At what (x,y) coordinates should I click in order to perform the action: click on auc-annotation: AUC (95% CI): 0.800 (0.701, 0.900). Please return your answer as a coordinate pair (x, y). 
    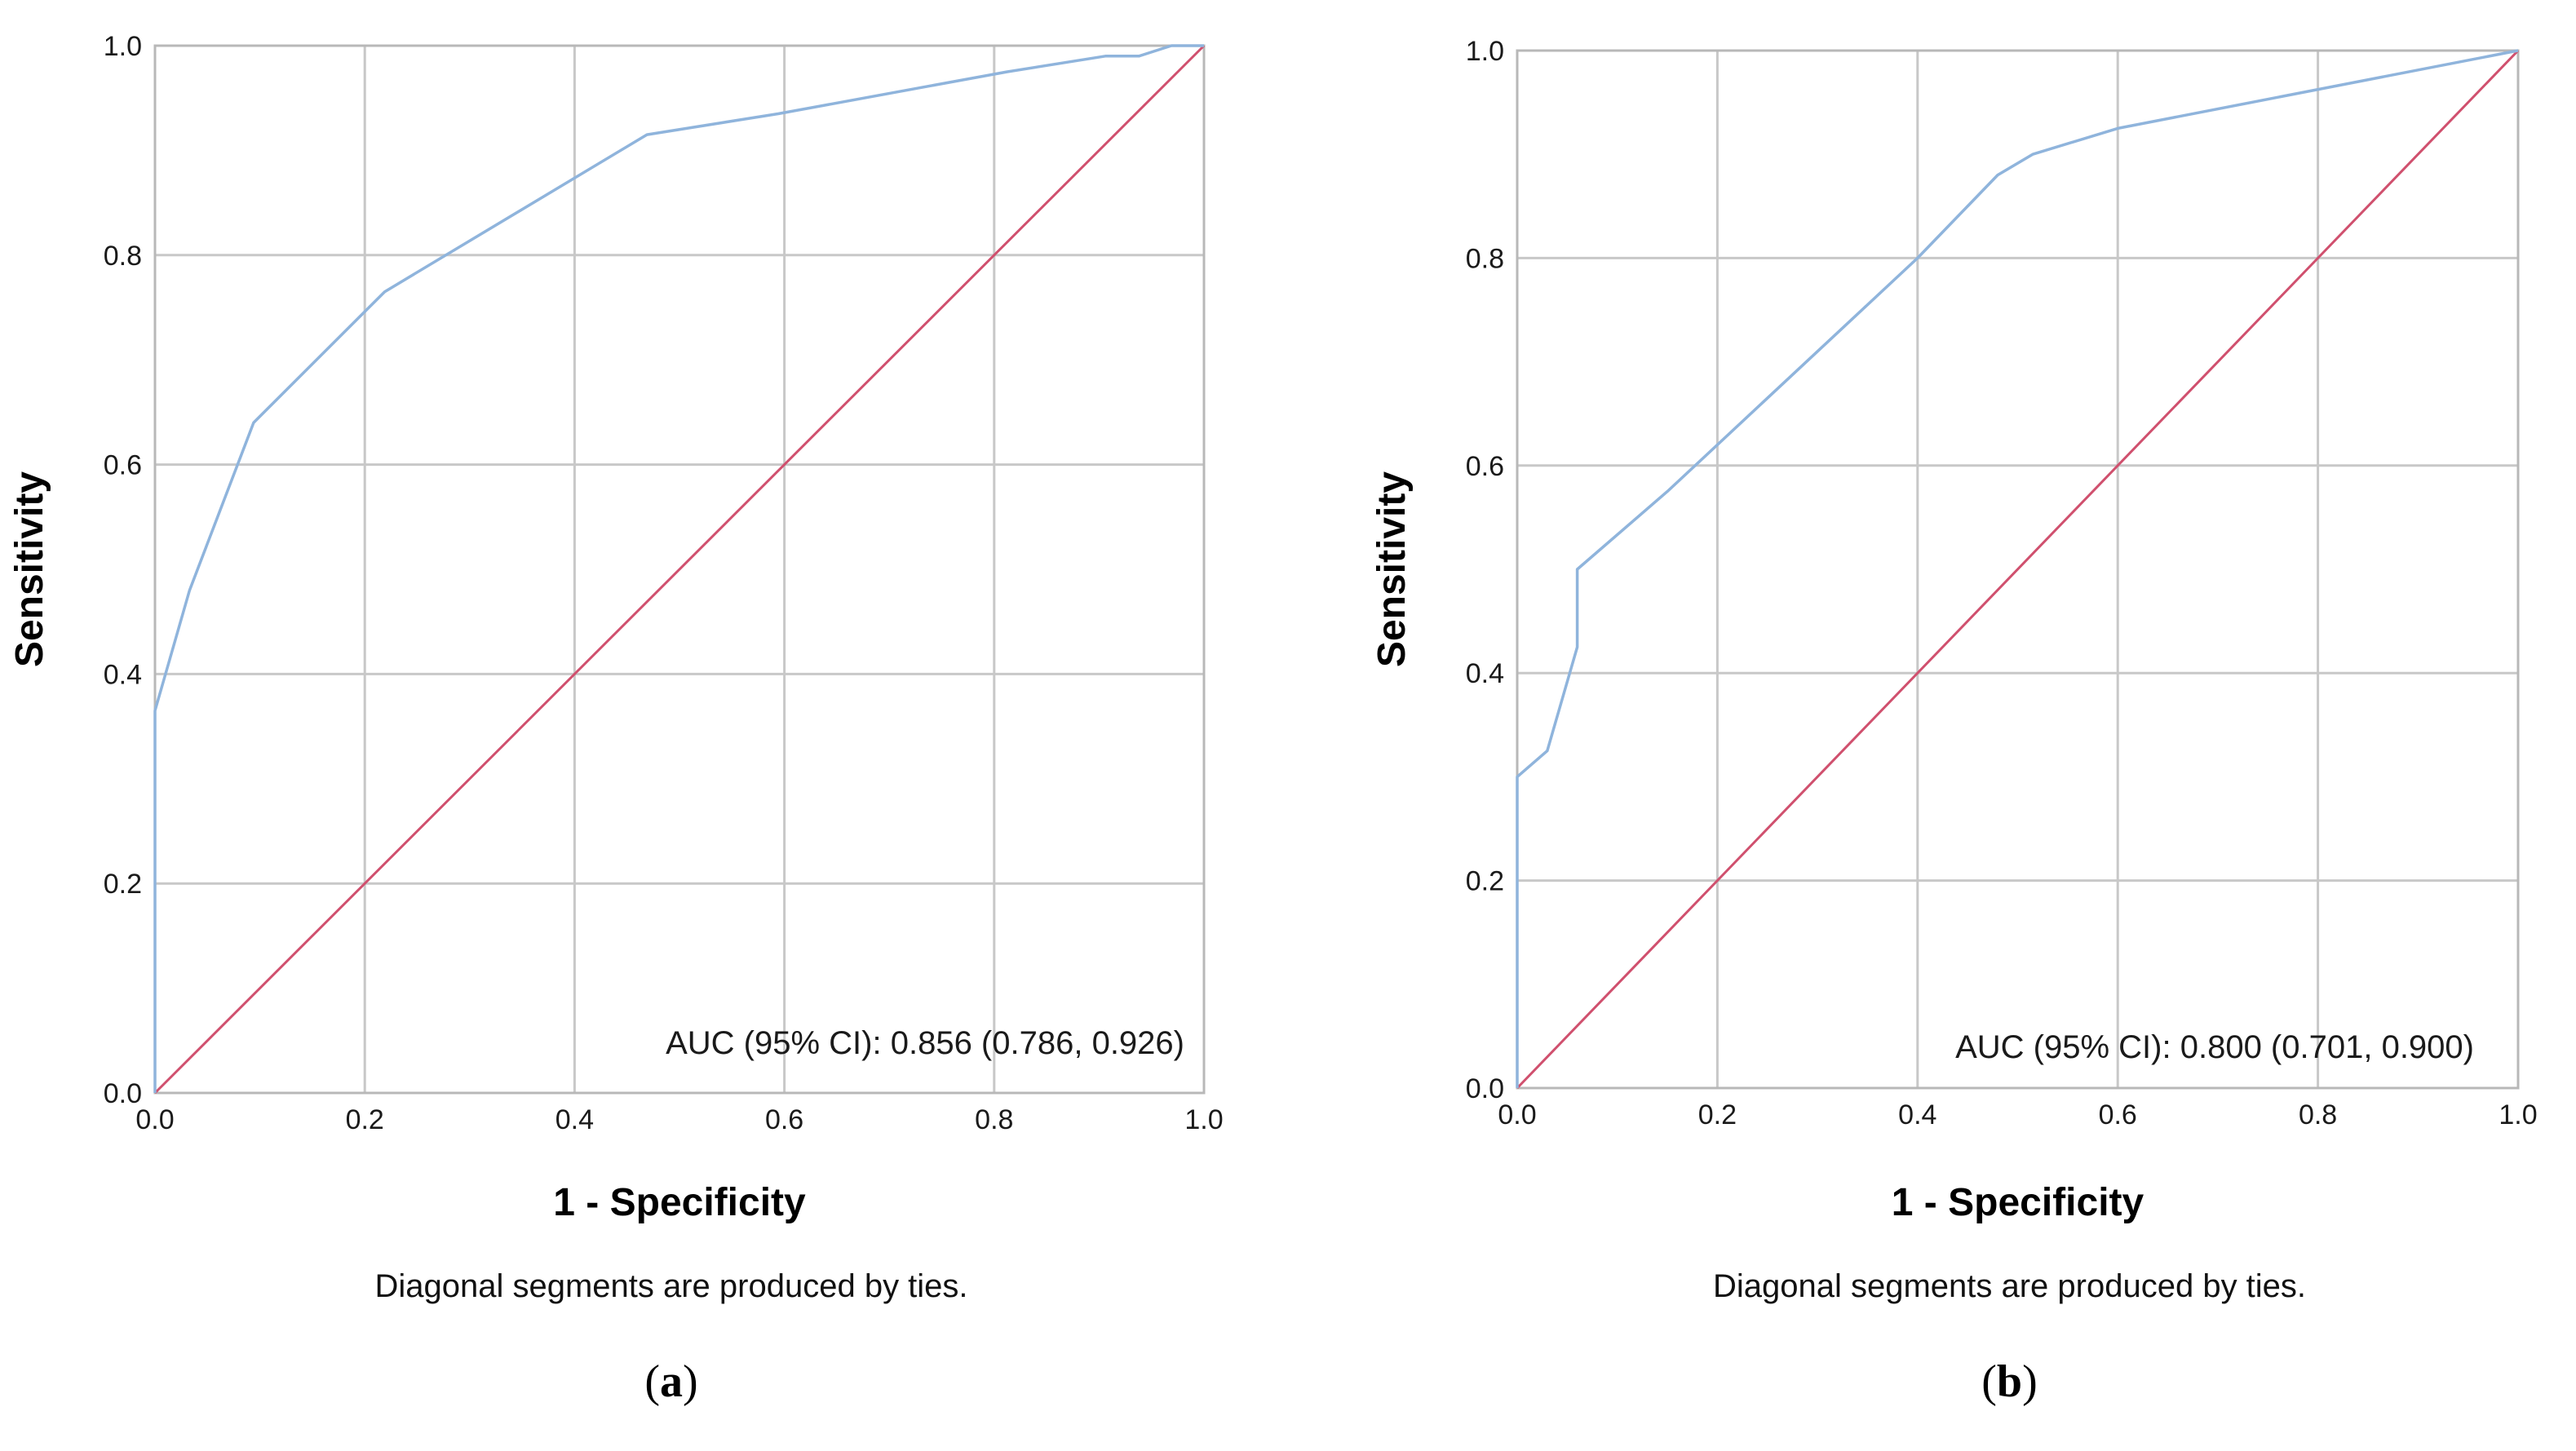
    Looking at the image, I should click on (2214, 1047).